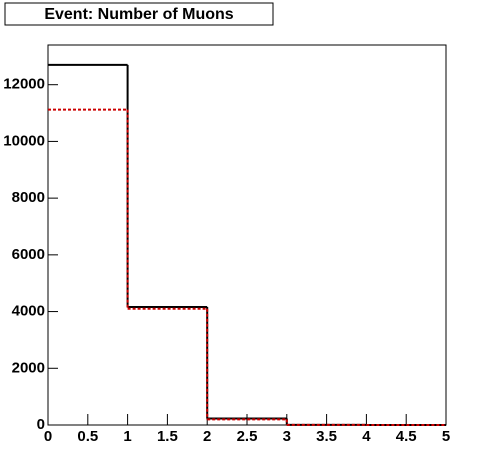  I want to click on chart-title: Event: Number of Muons, so click(138, 14).